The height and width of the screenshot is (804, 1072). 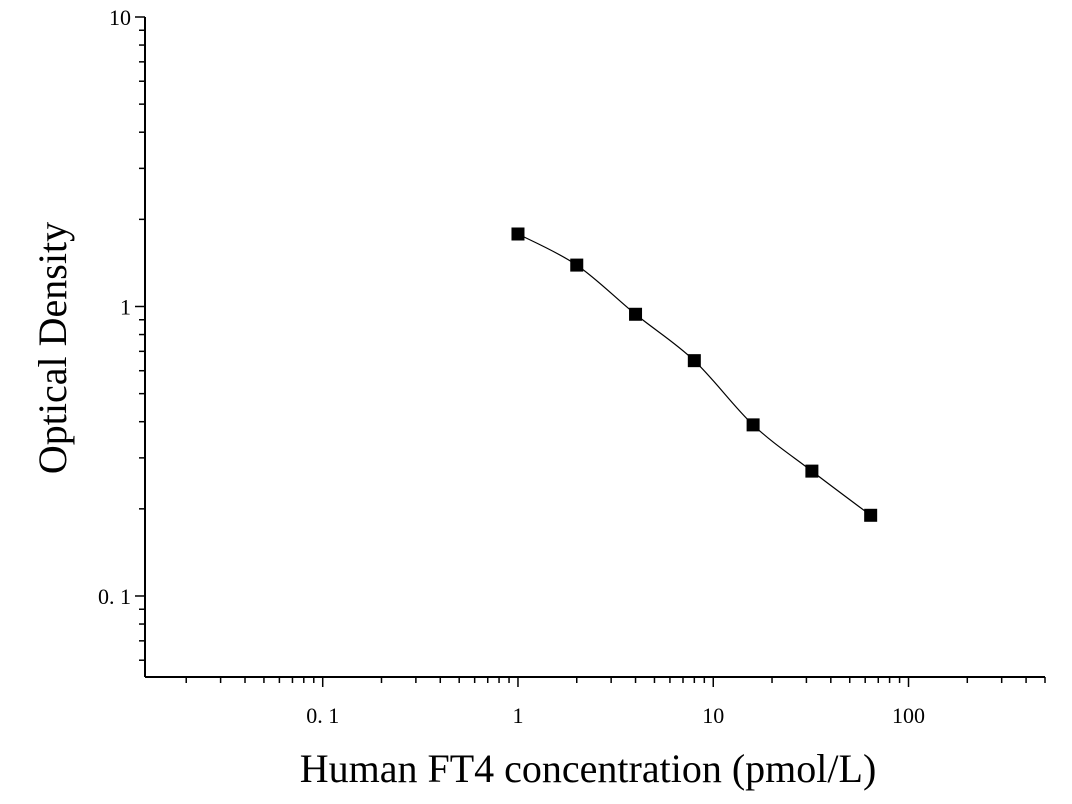 What do you see at coordinates (120, 17) in the screenshot?
I see `y-tick-label: 10` at bounding box center [120, 17].